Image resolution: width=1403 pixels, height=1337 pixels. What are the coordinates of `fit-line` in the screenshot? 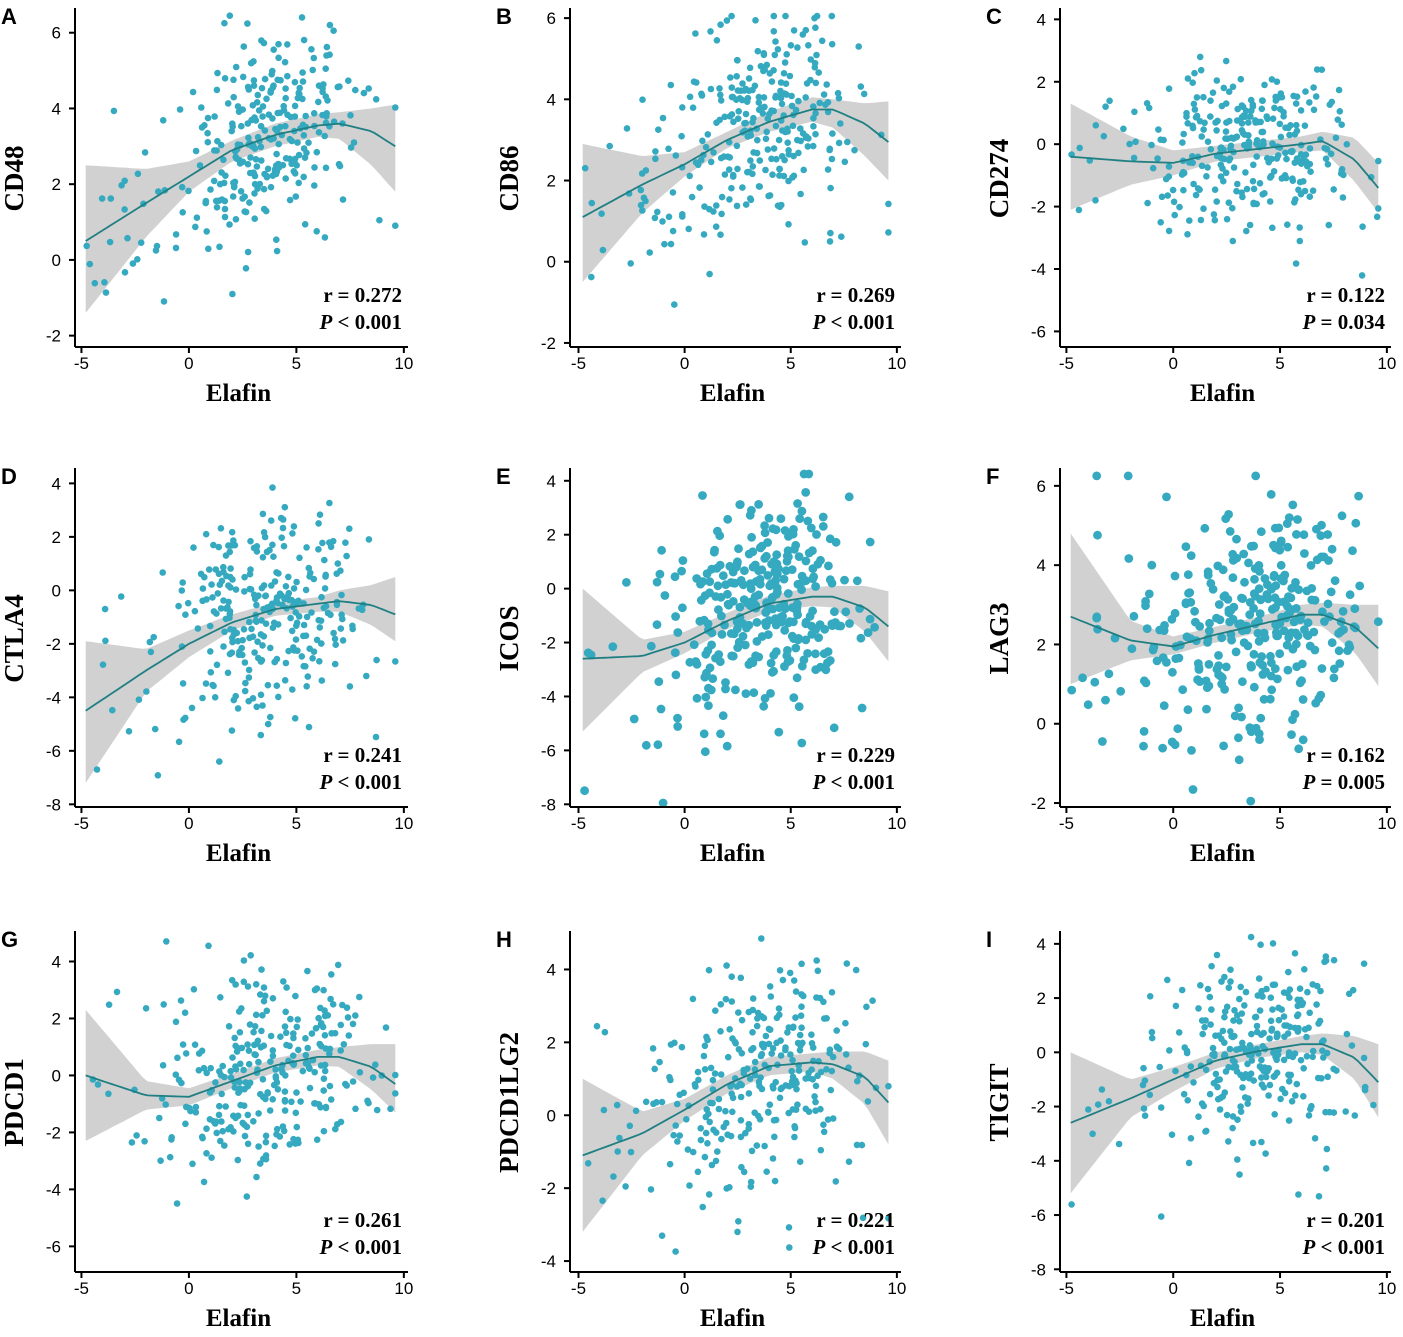 It's located at (1224, 1083).